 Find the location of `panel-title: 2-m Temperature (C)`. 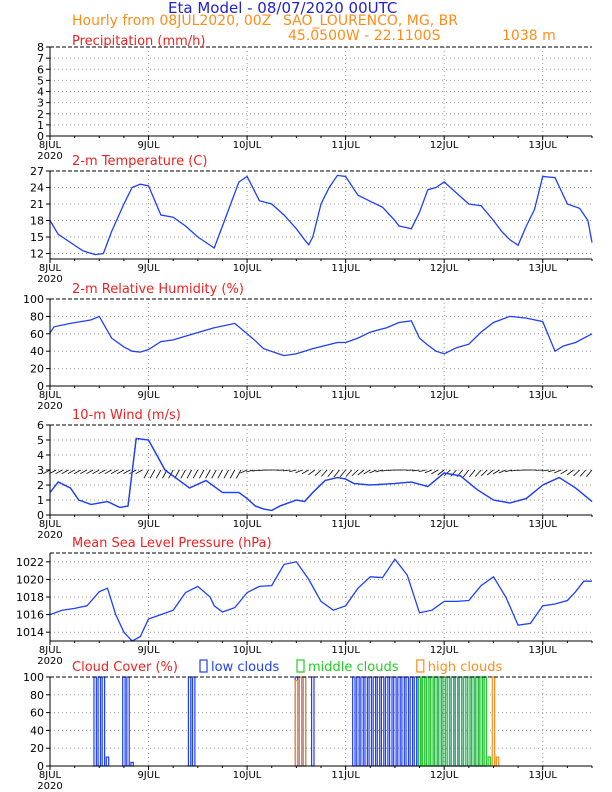

panel-title: 2-m Temperature (C) is located at coordinates (139, 161).